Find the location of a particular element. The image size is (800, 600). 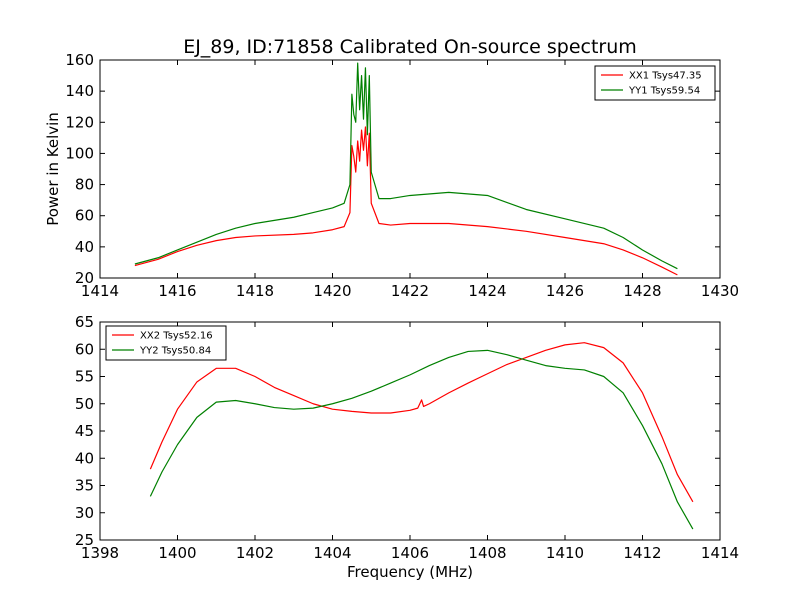

y-tick-label: 65 is located at coordinates (84, 322).